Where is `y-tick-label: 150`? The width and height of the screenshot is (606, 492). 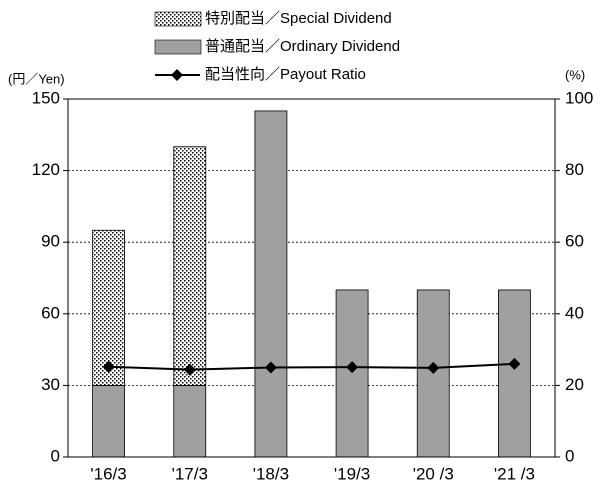
y-tick-label: 150 is located at coordinates (46, 97).